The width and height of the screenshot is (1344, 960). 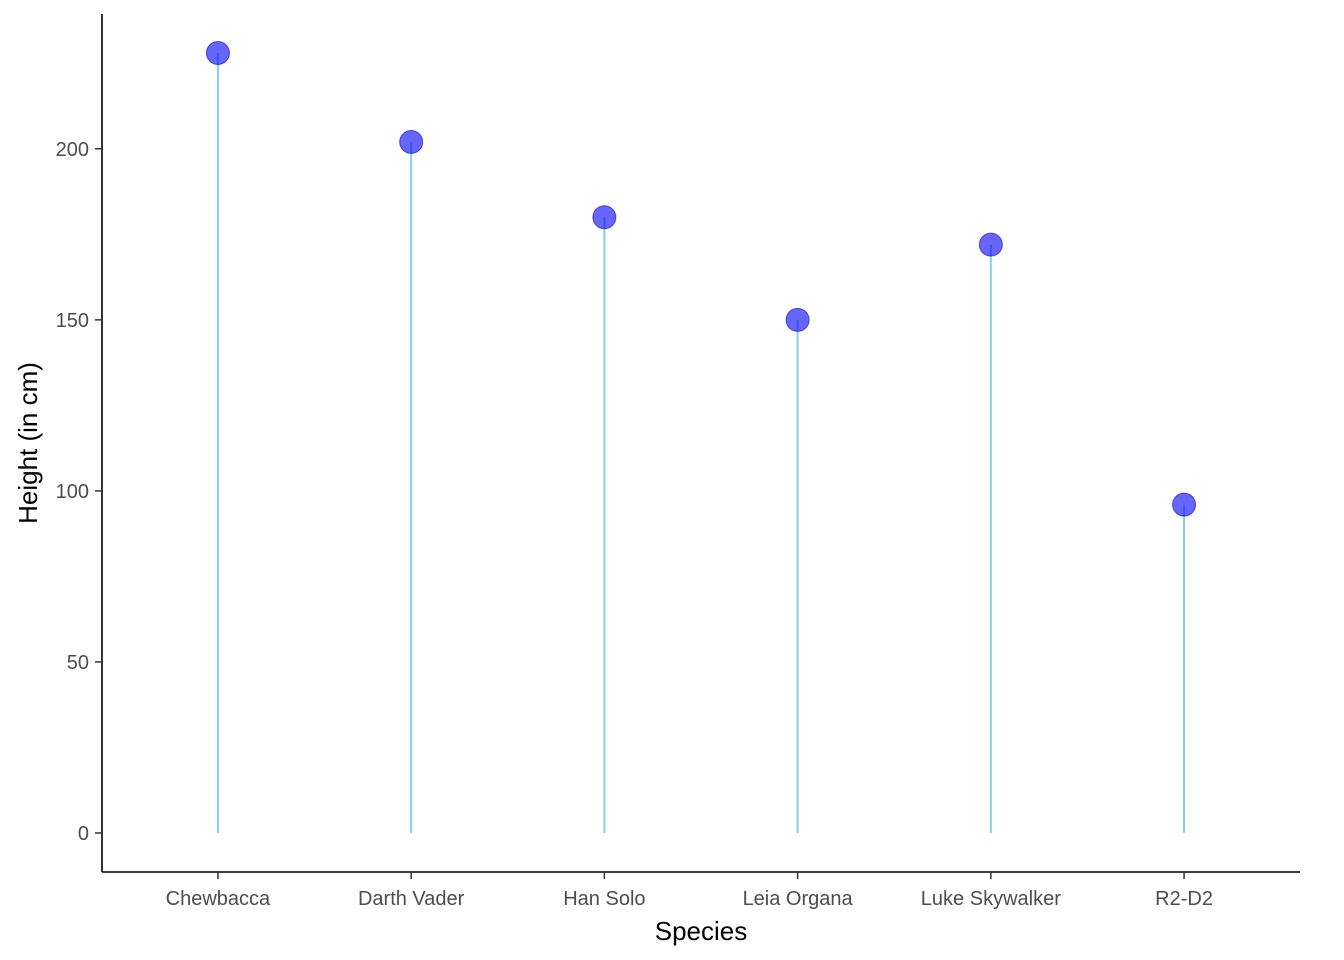 I want to click on y-tick-label: 200, so click(x=72, y=150).